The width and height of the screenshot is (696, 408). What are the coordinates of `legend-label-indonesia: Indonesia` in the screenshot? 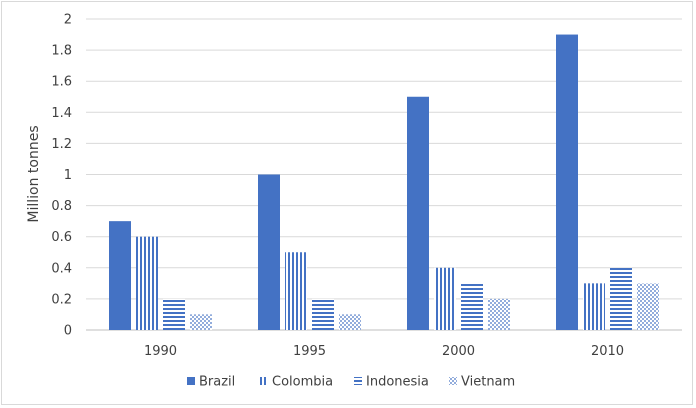 It's located at (397, 382).